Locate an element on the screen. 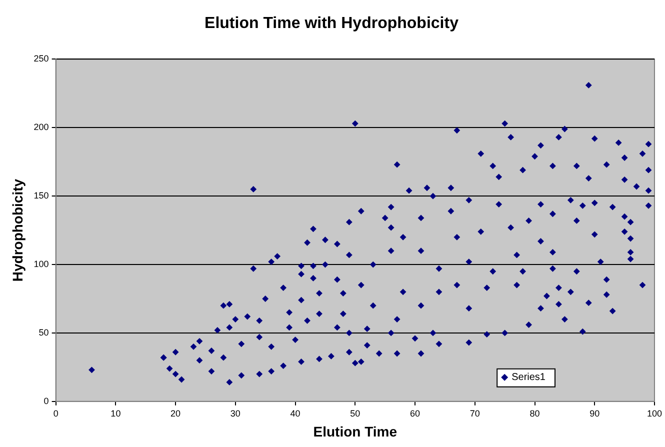 This screenshot has height=447, width=665. x-tick-label: 60 is located at coordinates (415, 413).